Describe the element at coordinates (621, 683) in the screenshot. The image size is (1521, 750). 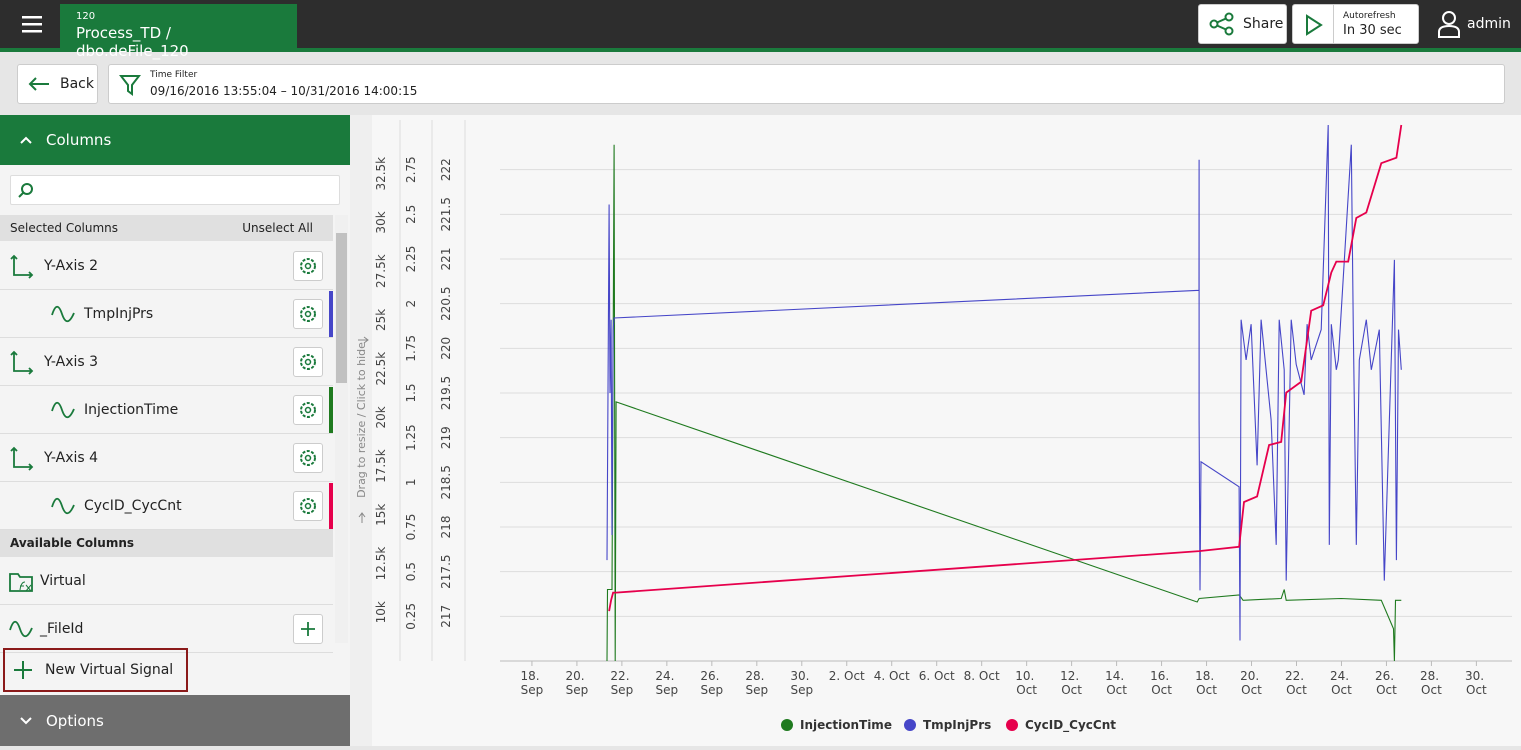
I see `x-tick-label: 22. Sep` at that location.